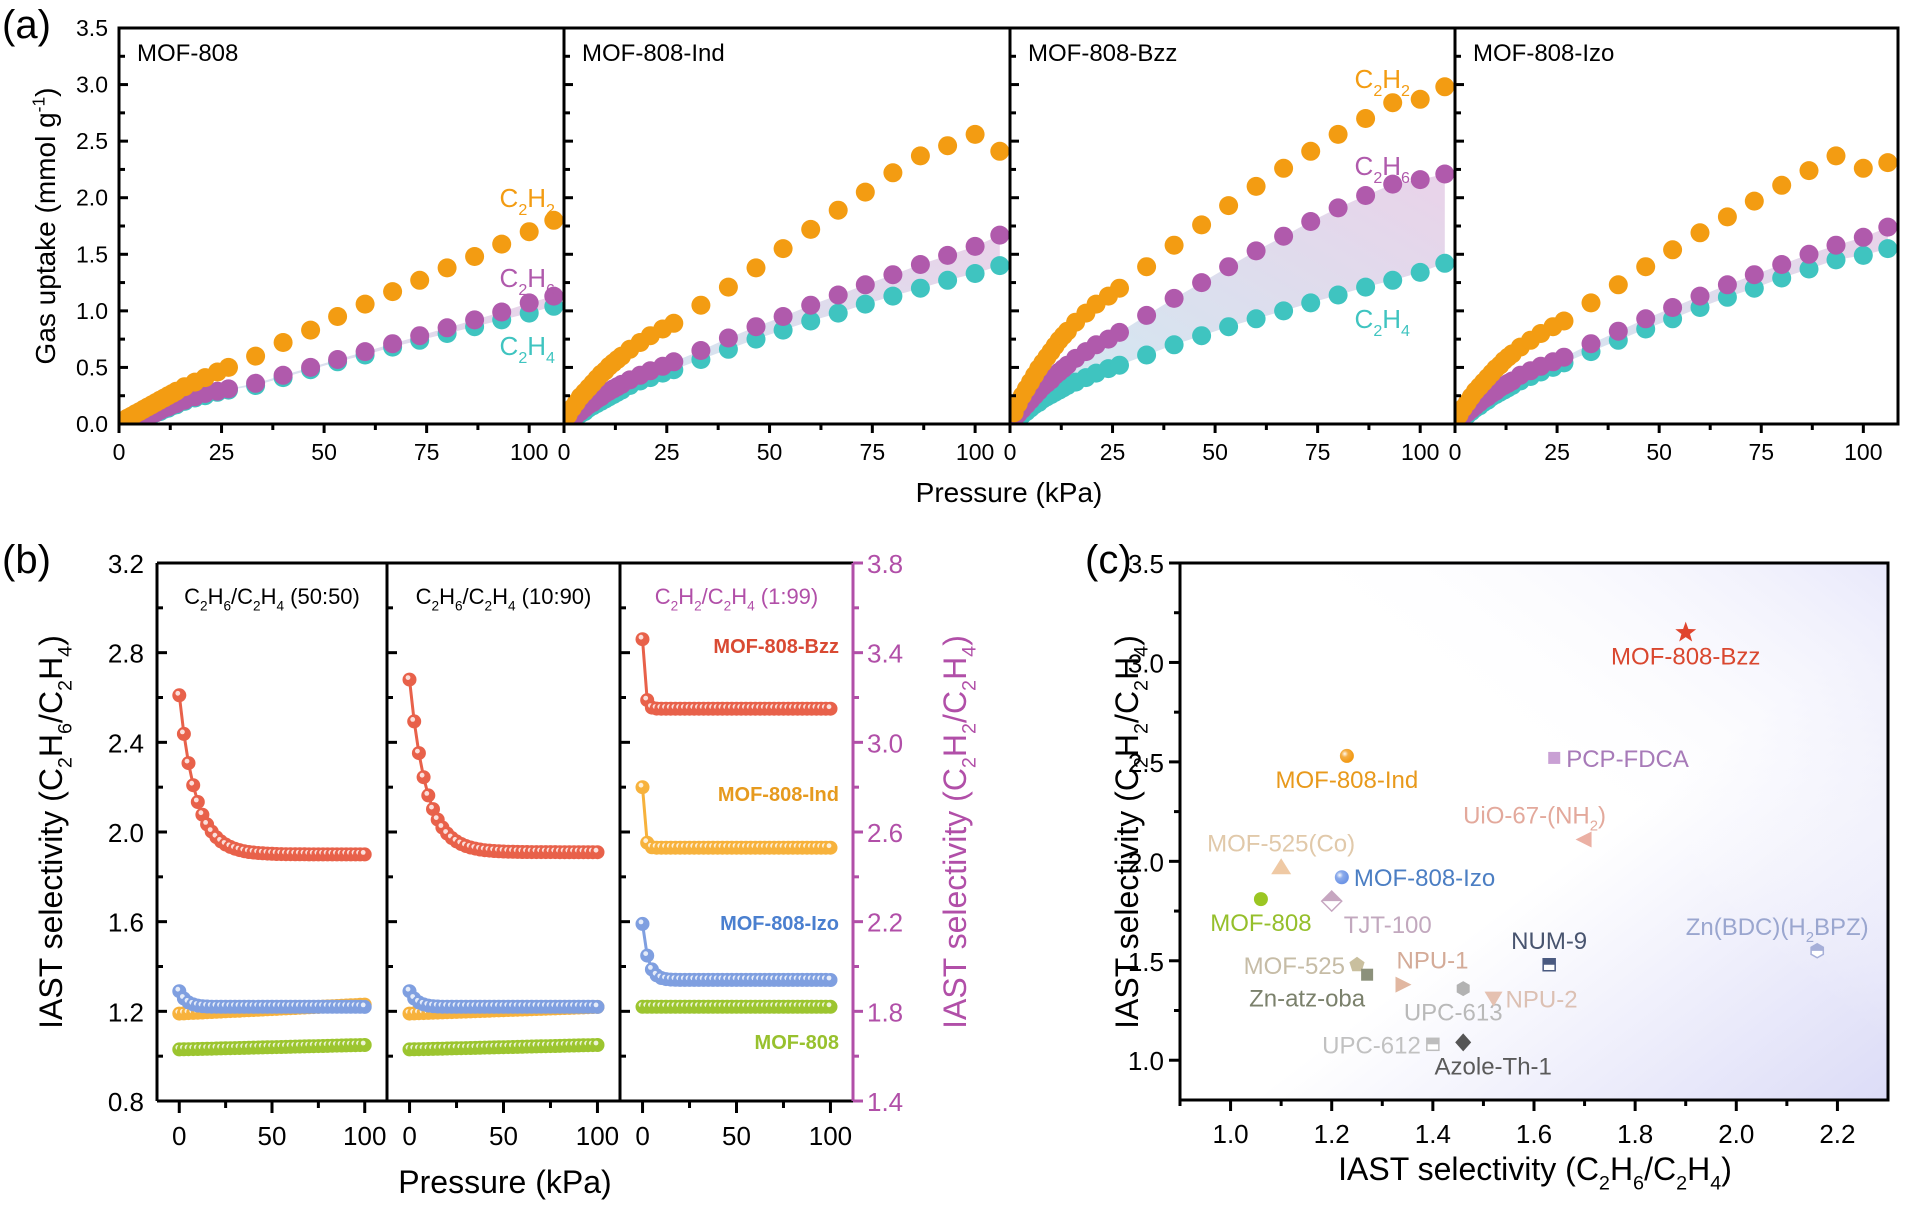 This screenshot has width=1908, height=1218. What do you see at coordinates (1261, 914) in the screenshot?
I see `point-mof-808: MOF-808` at bounding box center [1261, 914].